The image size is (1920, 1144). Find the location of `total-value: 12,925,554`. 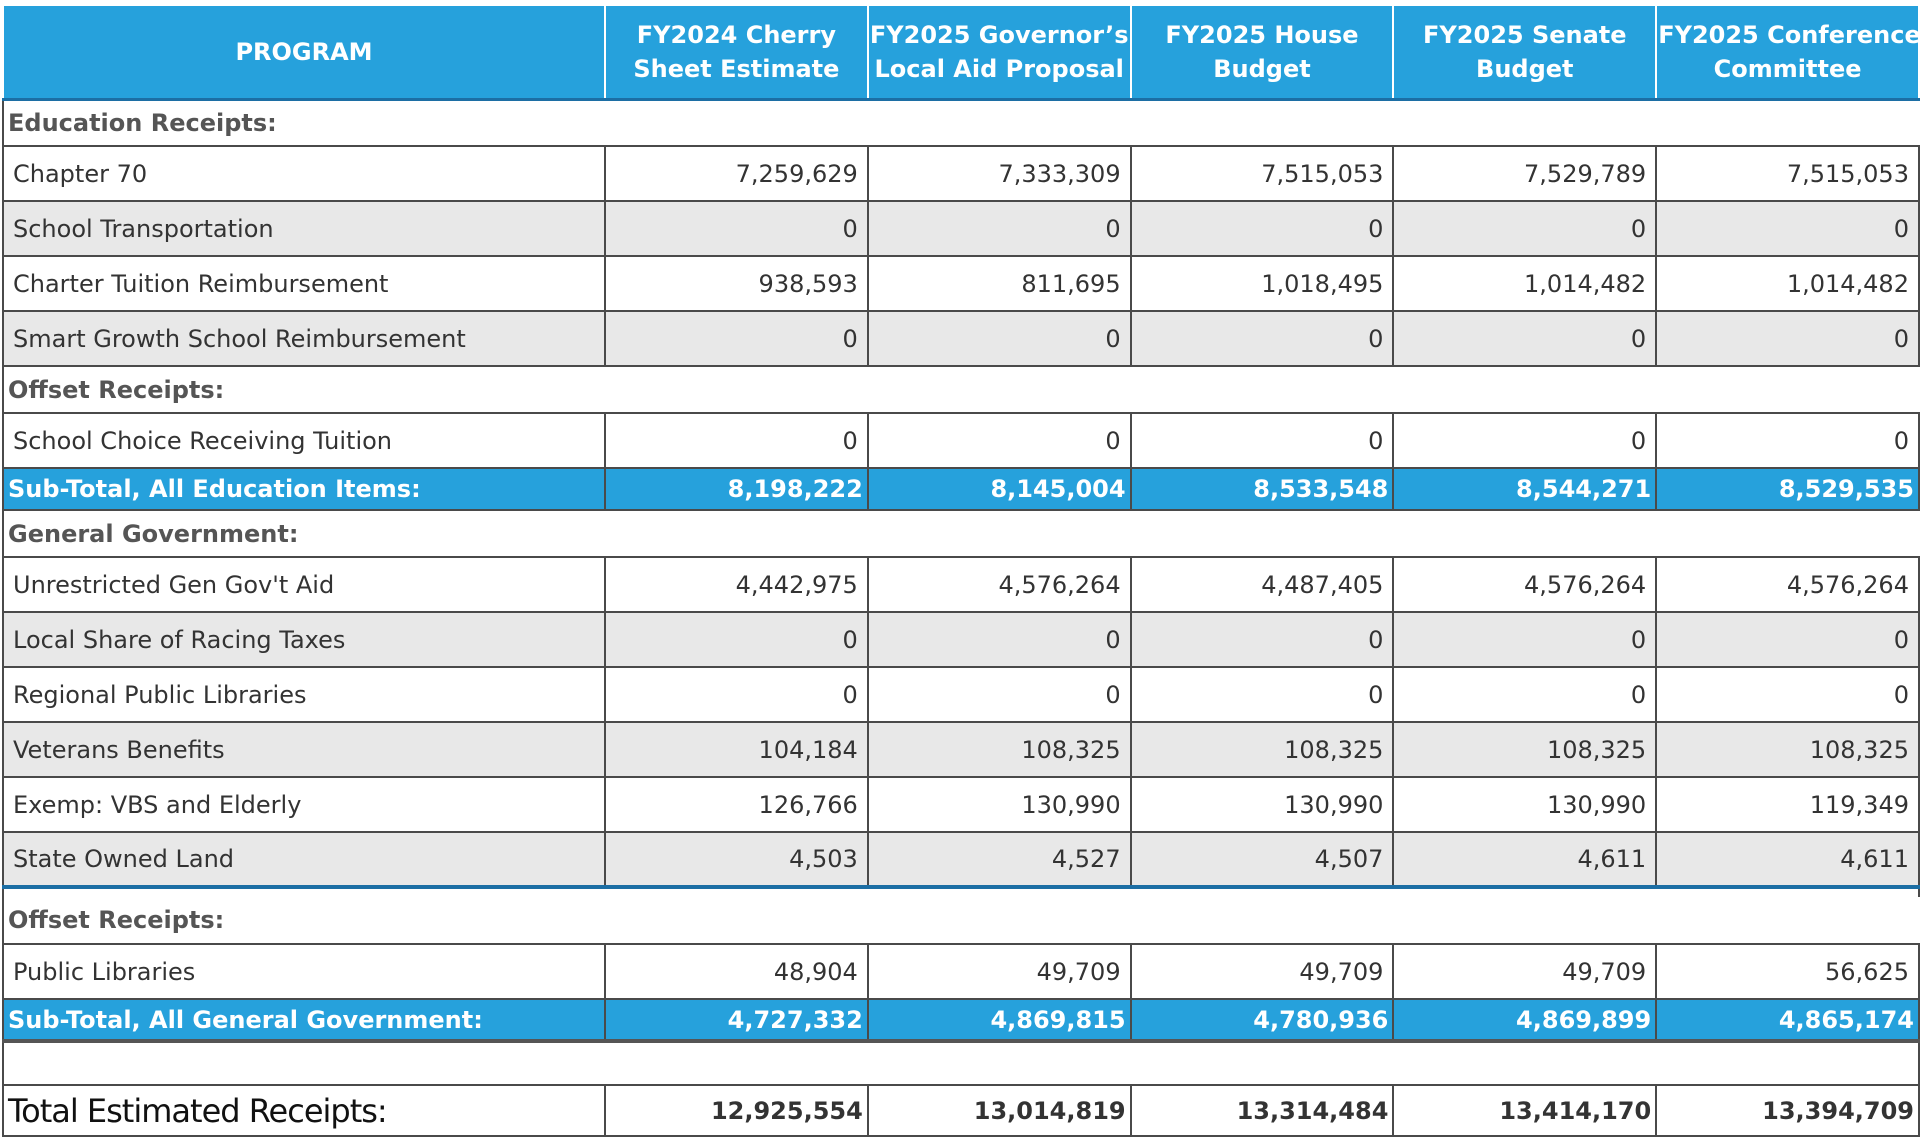

total-value: 12,925,554 is located at coordinates (736, 1110).